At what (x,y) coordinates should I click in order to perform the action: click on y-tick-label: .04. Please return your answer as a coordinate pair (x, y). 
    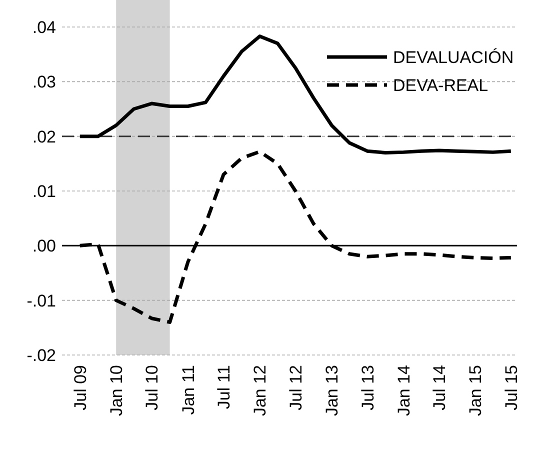
    Looking at the image, I should click on (44, 27).